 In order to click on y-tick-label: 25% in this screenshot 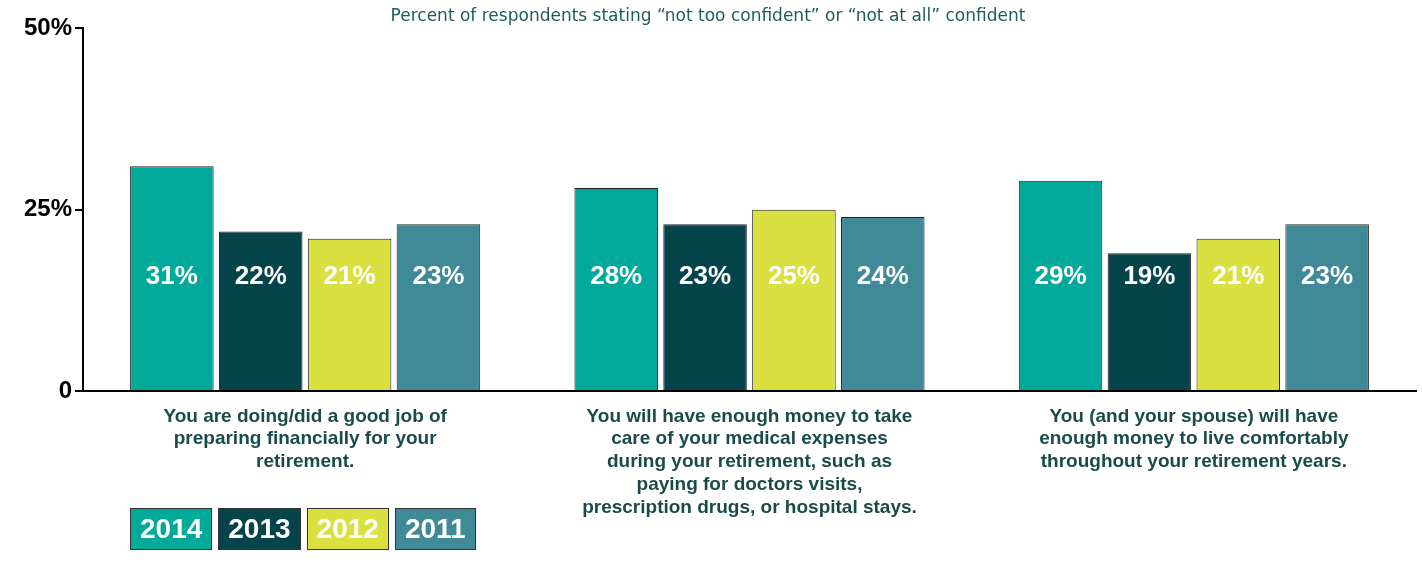, I will do `click(47, 208)`.